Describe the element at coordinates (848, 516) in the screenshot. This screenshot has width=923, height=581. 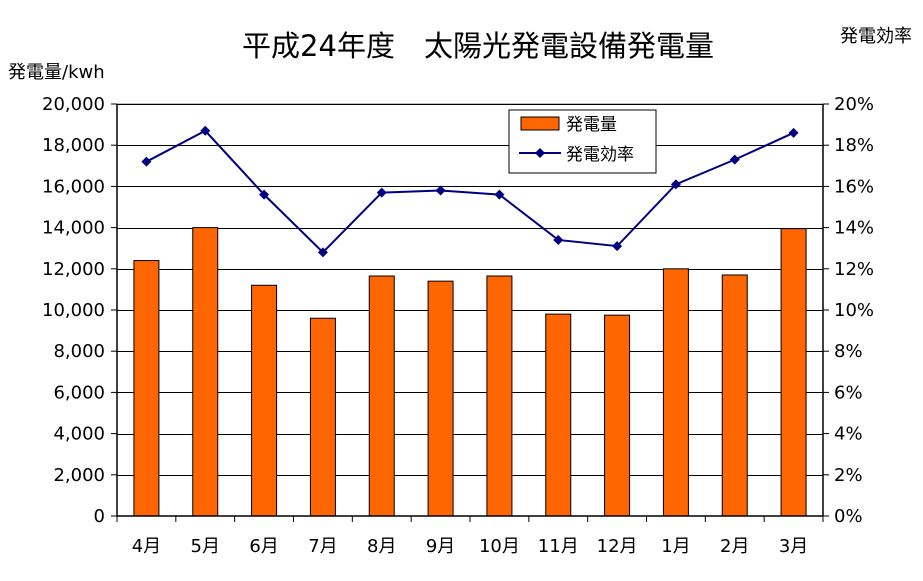
I see `y2-tick-label: 0%` at that location.